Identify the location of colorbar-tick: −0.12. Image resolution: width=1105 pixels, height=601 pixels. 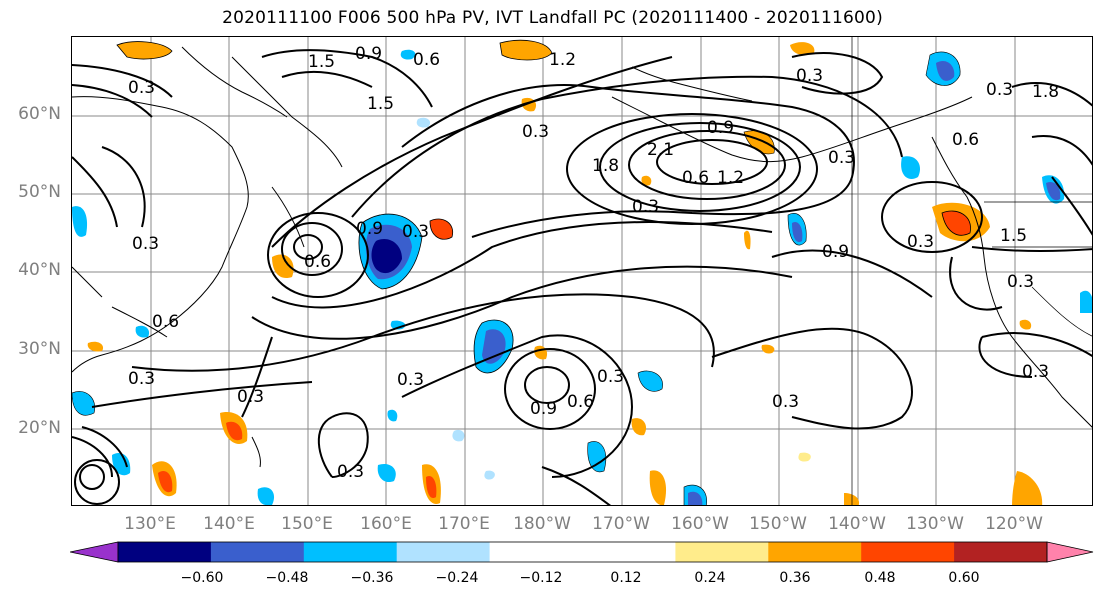
(541, 578).